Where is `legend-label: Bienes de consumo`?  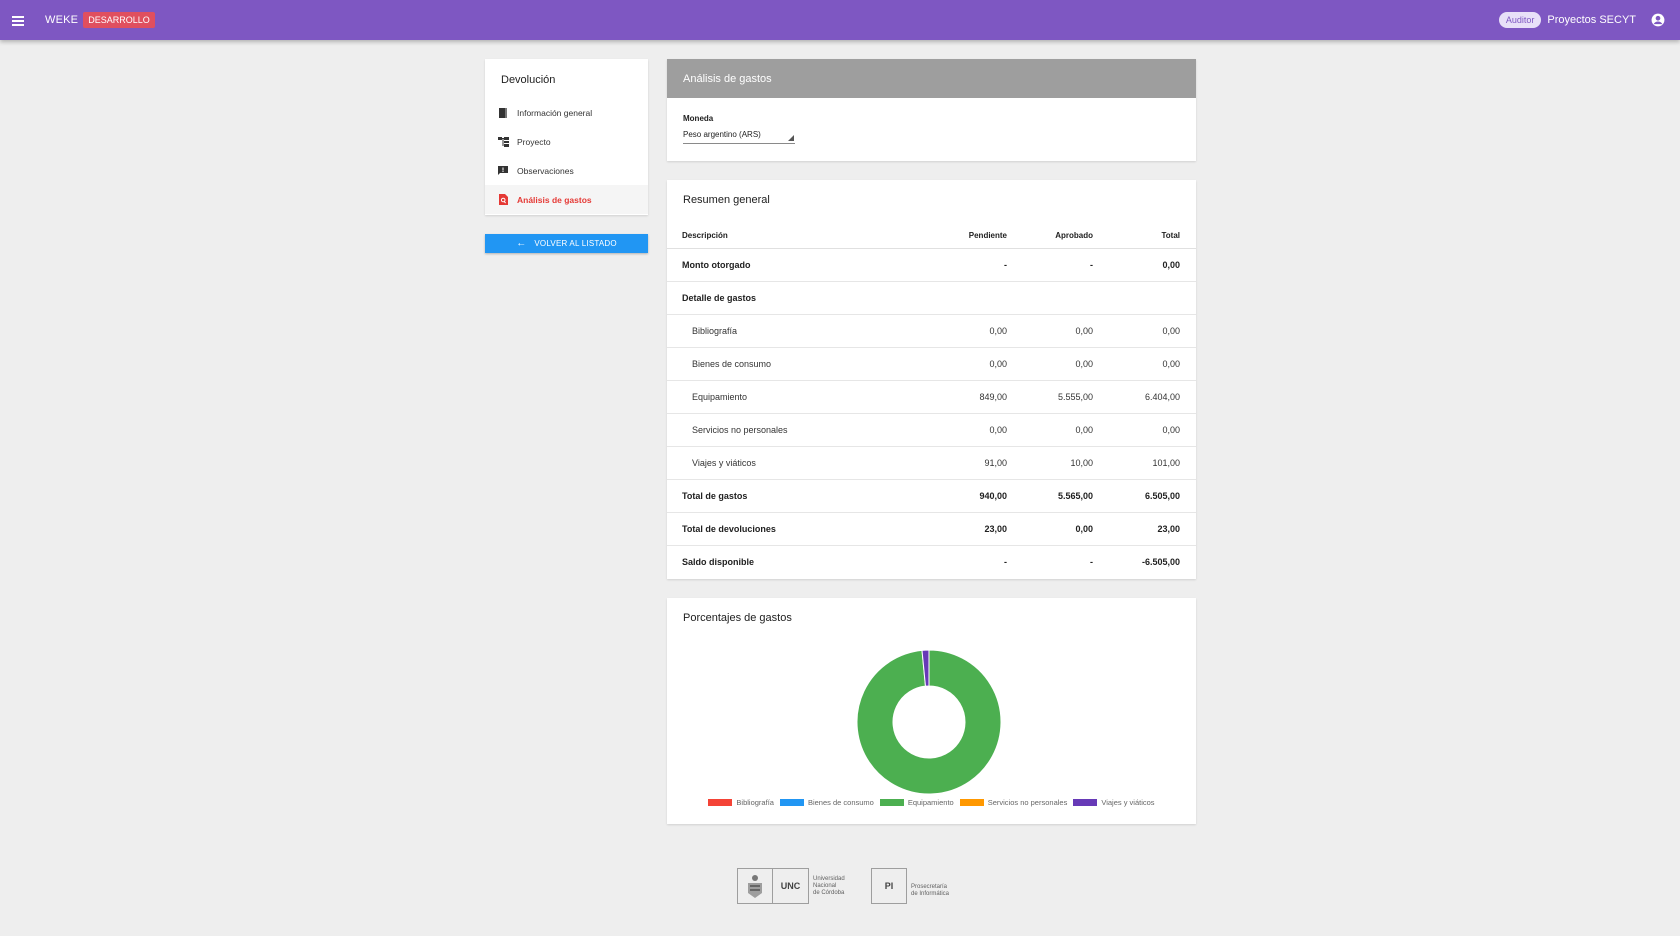 legend-label: Bienes de consumo is located at coordinates (840, 802).